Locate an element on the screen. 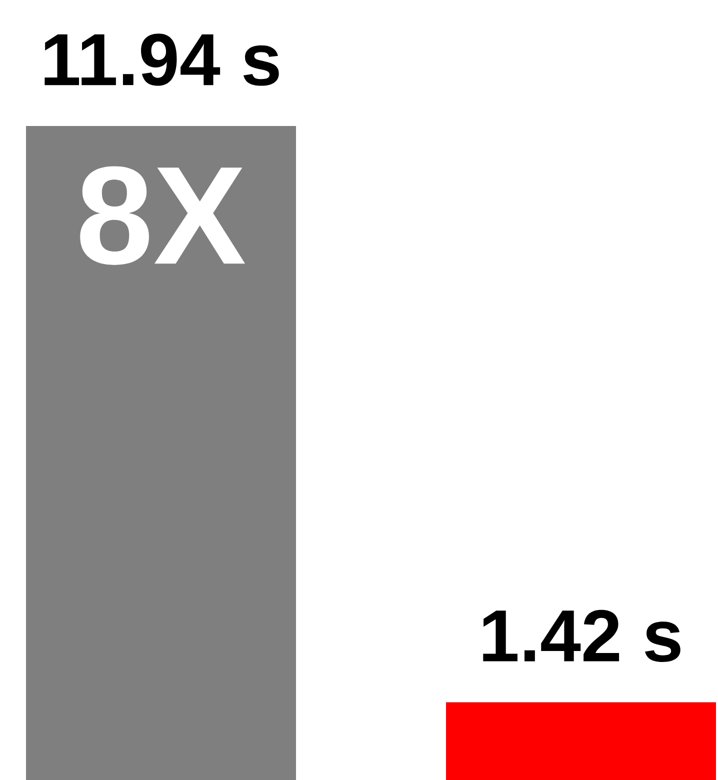  data-label: 11.94 s is located at coordinates (161, 60).